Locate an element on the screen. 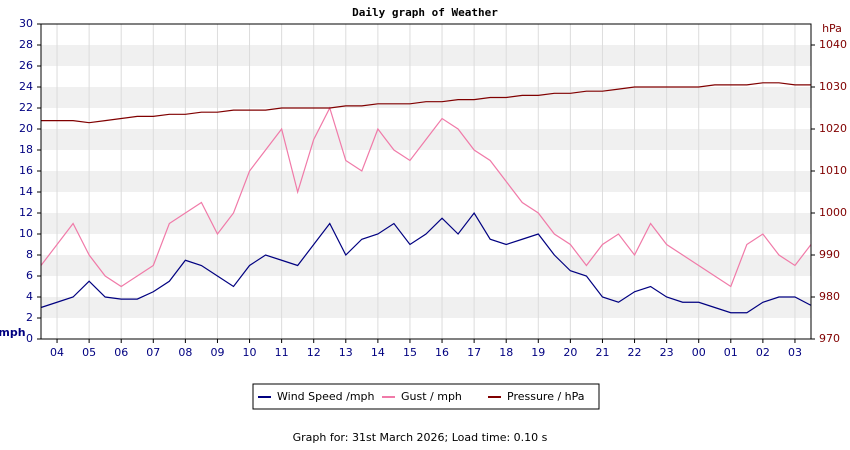 The image size is (850, 450). x-tick-label: 09 is located at coordinates (217, 352).